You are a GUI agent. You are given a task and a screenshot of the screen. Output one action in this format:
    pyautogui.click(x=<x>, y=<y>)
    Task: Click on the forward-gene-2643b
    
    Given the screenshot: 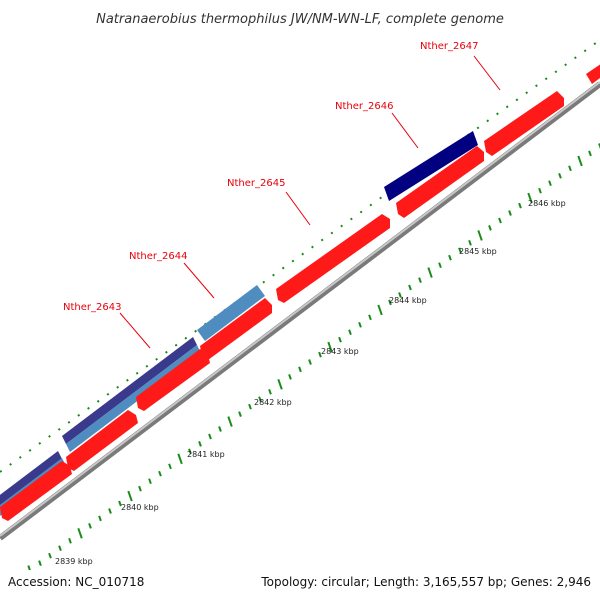 What is the action you would take?
    pyautogui.click(x=173, y=380)
    